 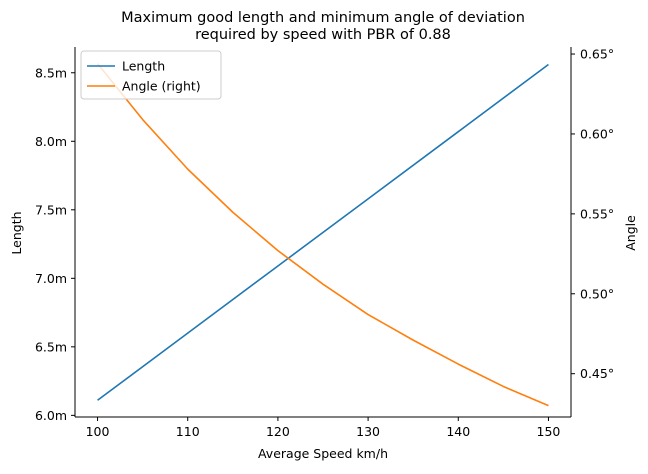 What do you see at coordinates (161, 86) in the screenshot?
I see `legend-label: Angle (right)` at bounding box center [161, 86].